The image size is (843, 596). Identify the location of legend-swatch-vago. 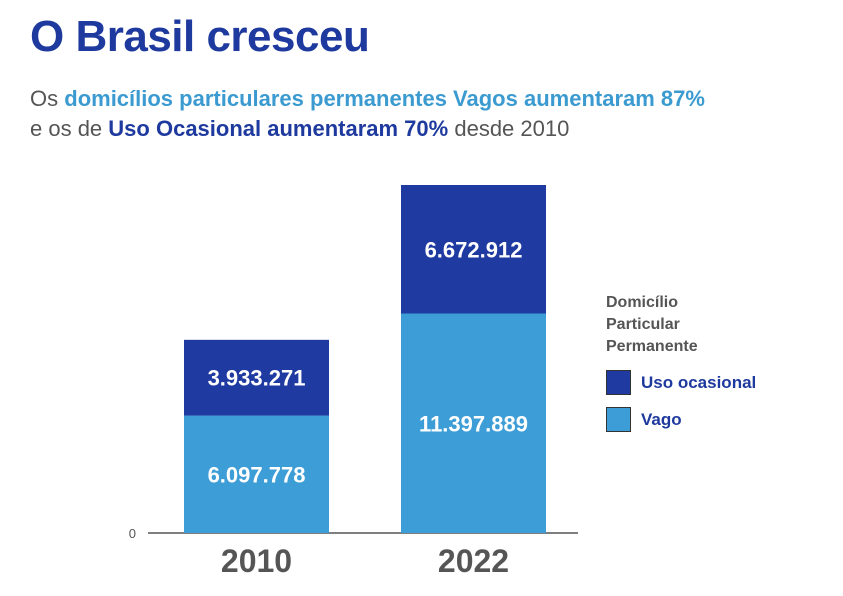
(618, 419).